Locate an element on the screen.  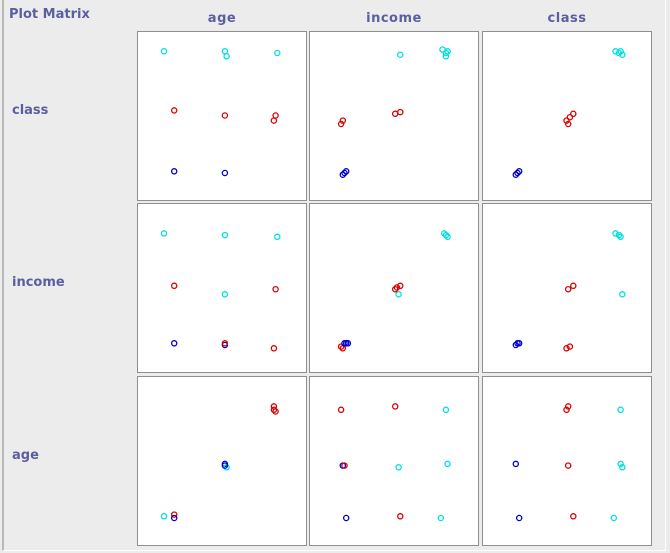
panel-age-vs-class is located at coordinates (567, 461).